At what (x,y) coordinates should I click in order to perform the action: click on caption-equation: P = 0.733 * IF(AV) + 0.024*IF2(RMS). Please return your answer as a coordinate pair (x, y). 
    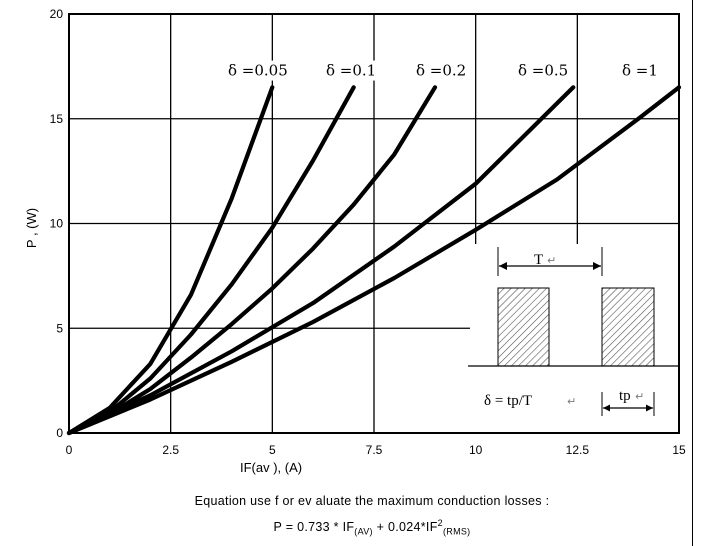
    Looking at the image, I should click on (352, 527).